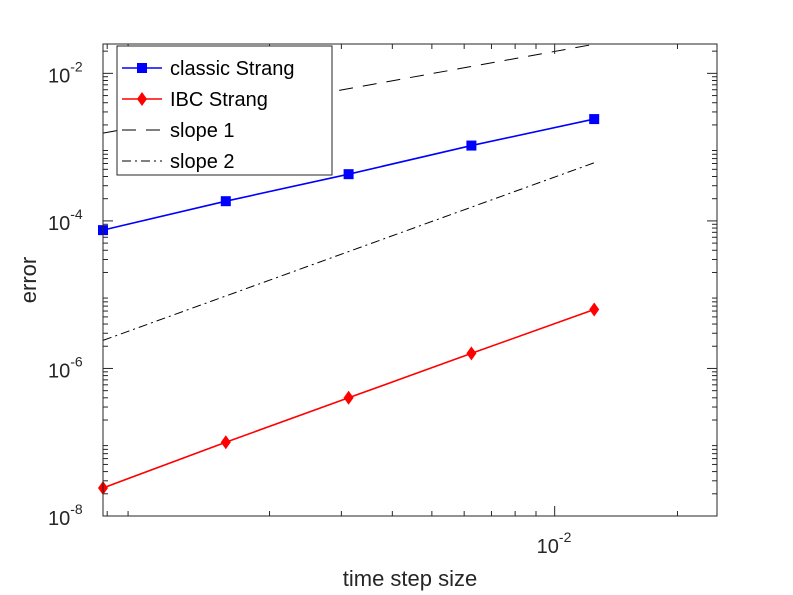  Describe the element at coordinates (410, 578) in the screenshot. I see `x-axis-label: time step size` at that location.